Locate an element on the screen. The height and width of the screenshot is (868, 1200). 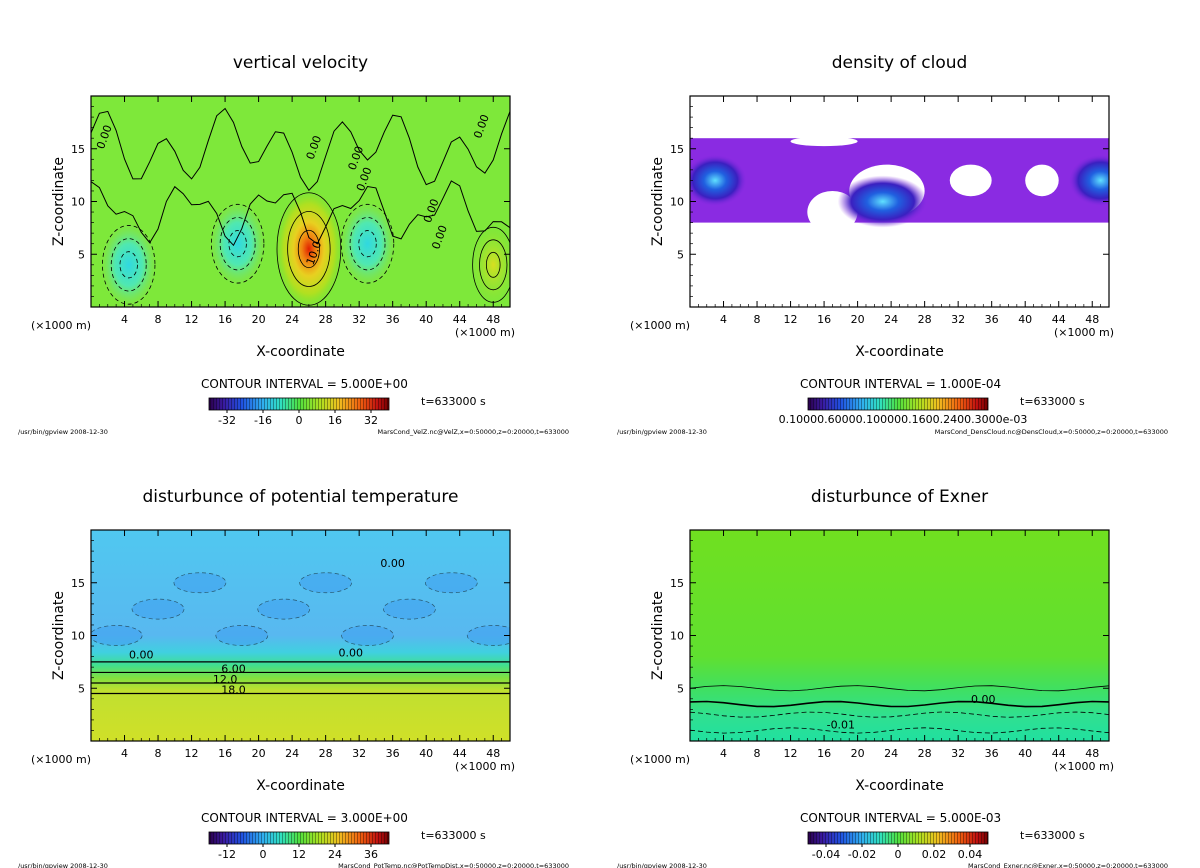
contour-label: -0.01 is located at coordinates (841, 724).